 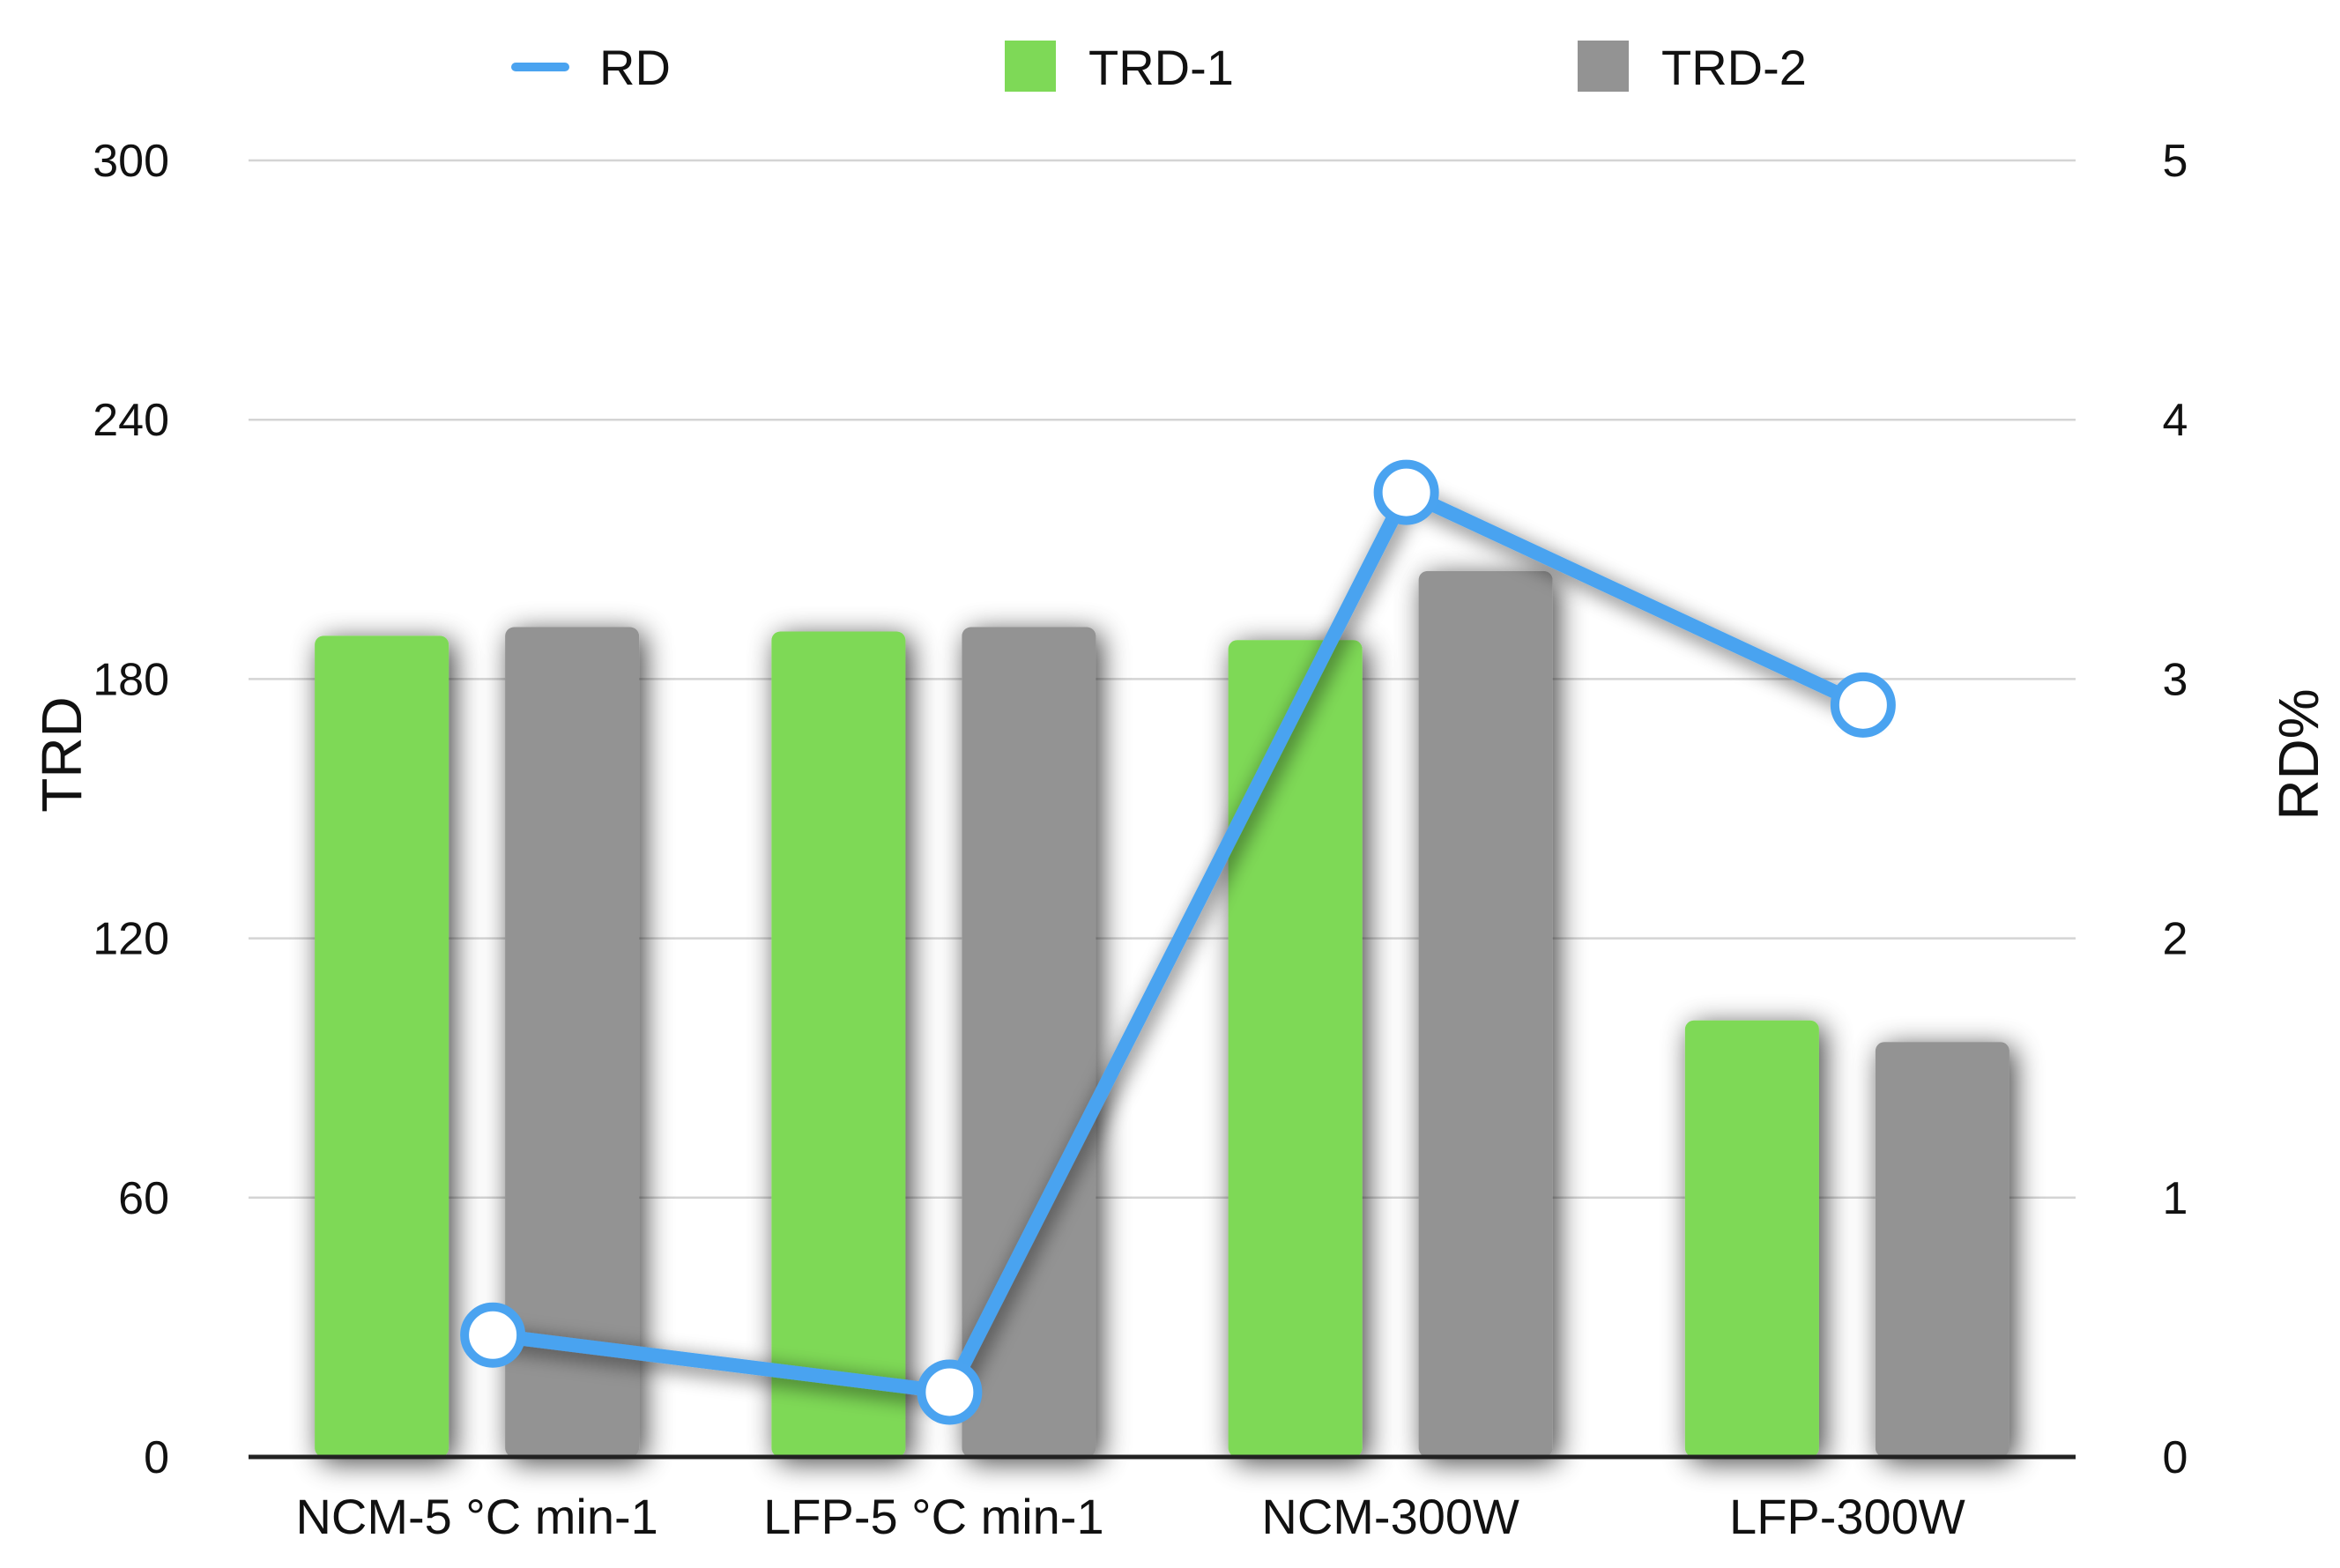 I want to click on left-tick-label: 60, so click(x=143, y=1198).